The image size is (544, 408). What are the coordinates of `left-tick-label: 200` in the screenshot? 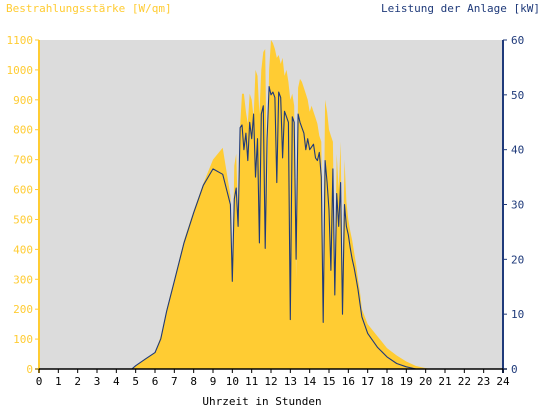 It's located at (23, 309).